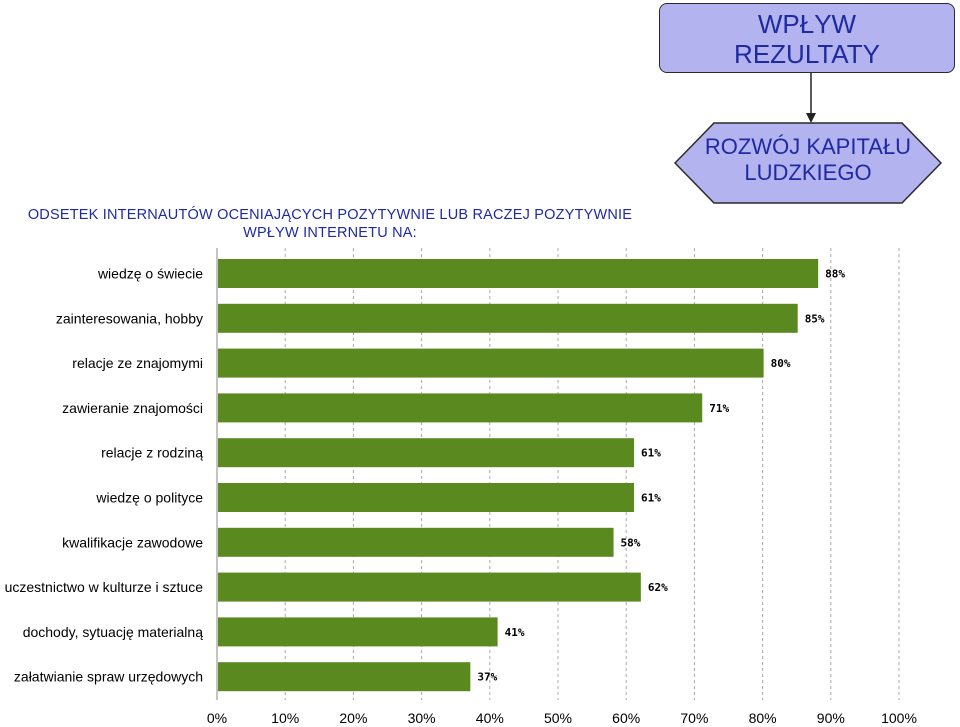 The width and height of the screenshot is (960, 727). Describe the element at coordinates (899, 718) in the screenshot. I see `x-tick-label: 100%` at that location.